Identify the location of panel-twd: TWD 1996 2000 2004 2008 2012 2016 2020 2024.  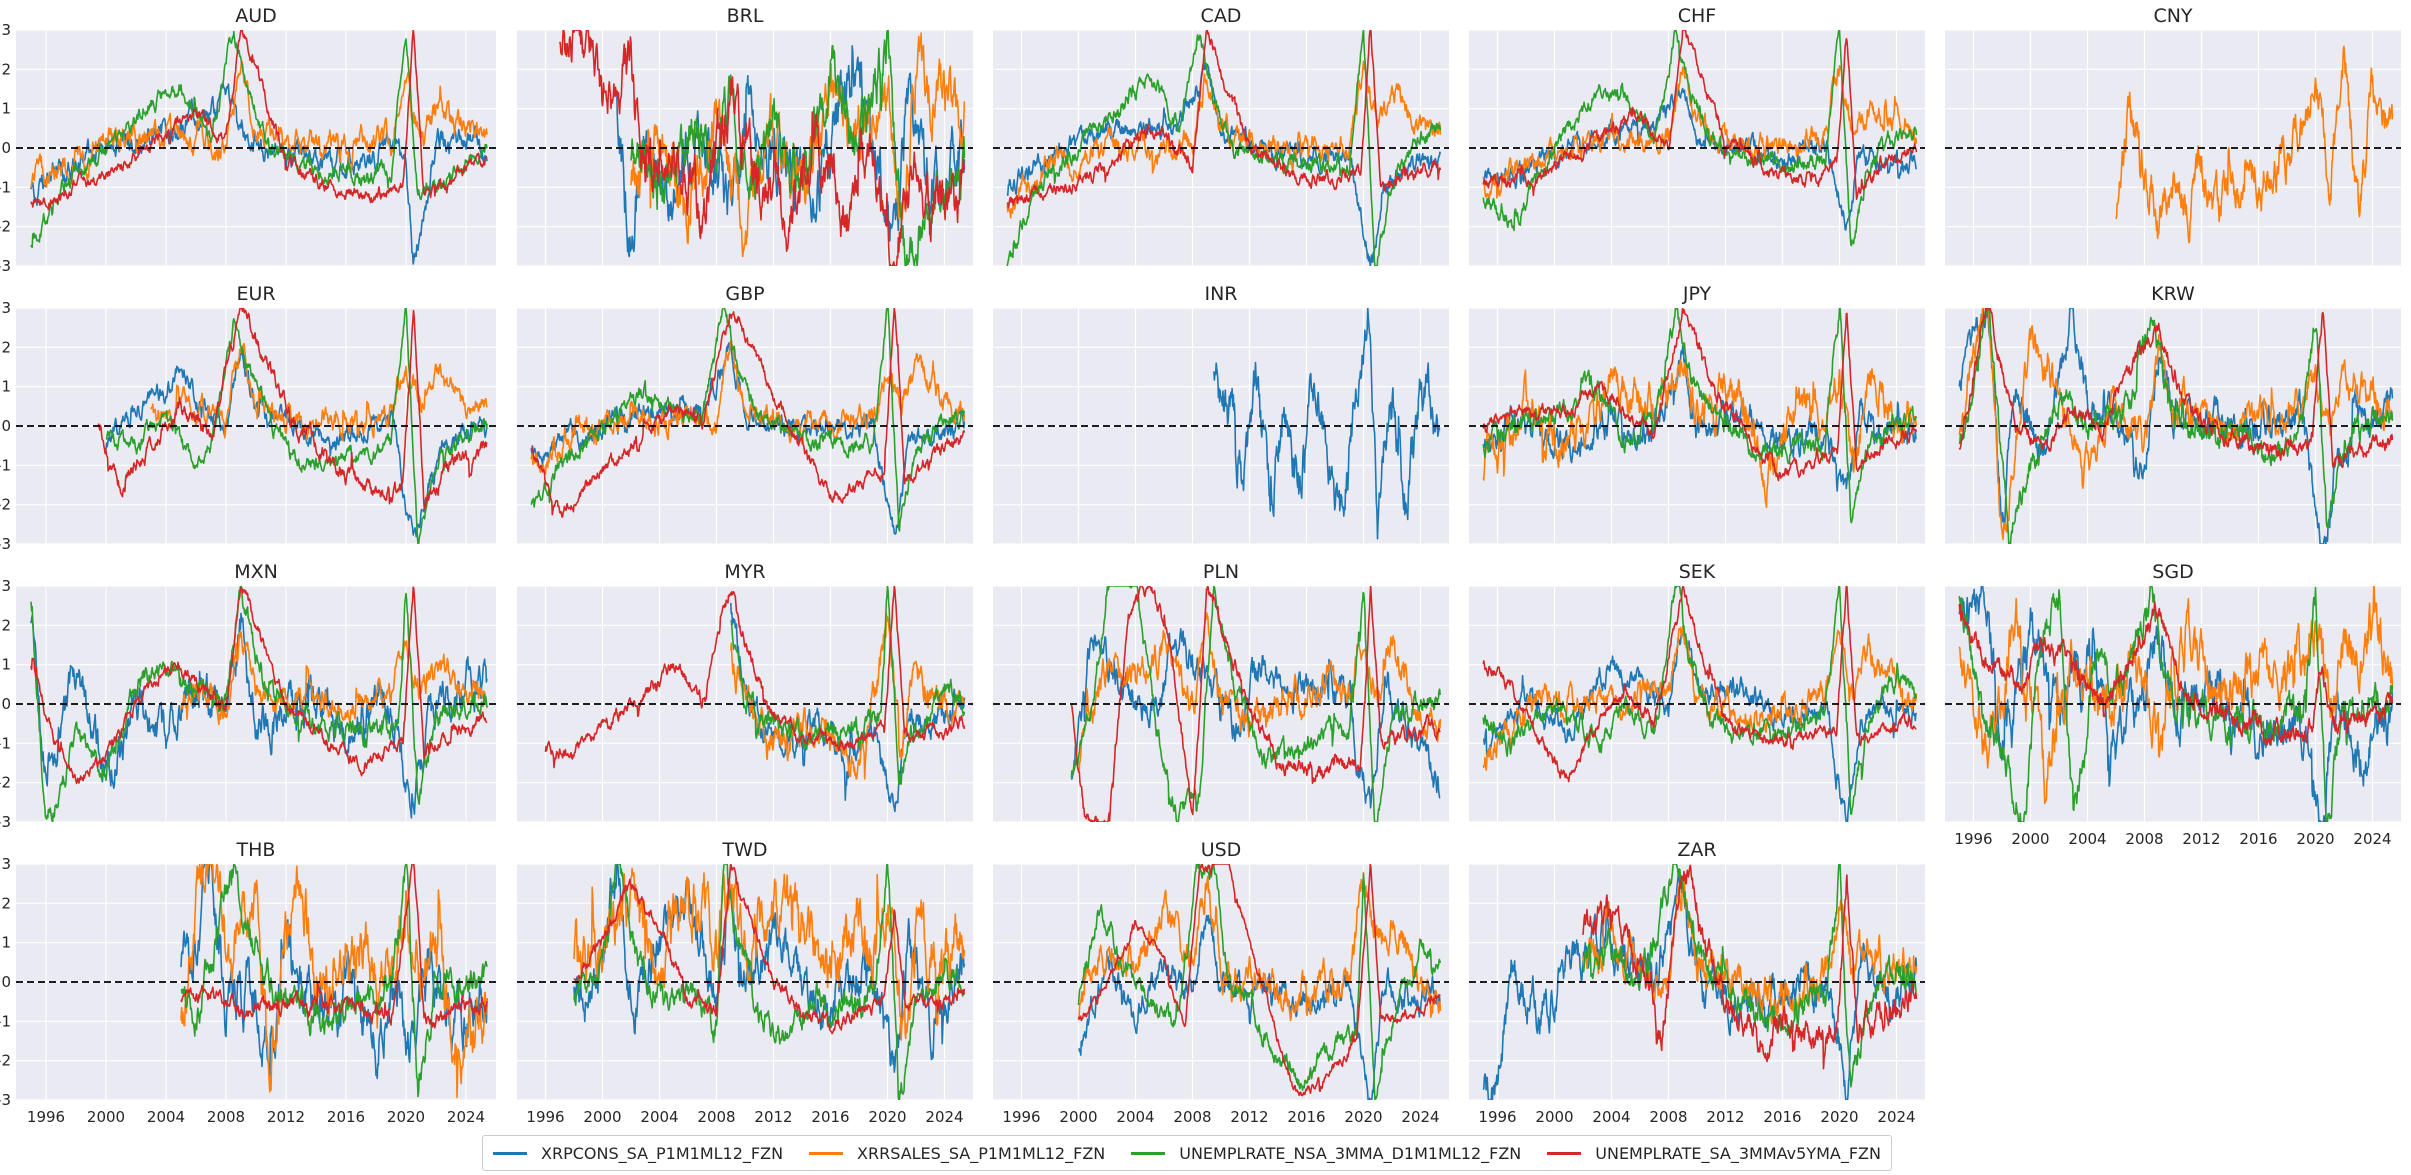
(745, 982).